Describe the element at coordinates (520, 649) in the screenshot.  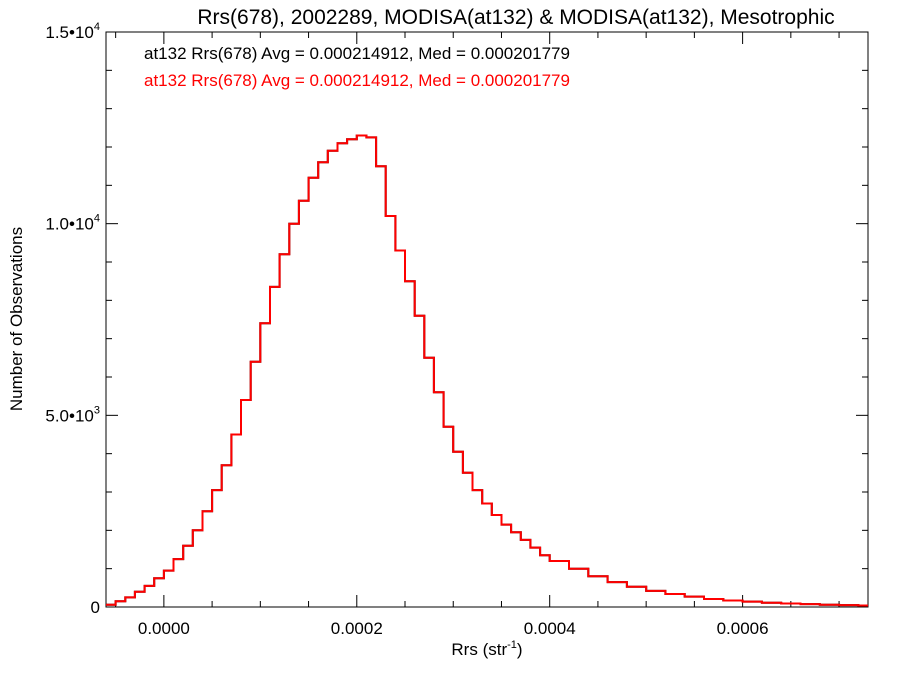
I see `x-axis-label-tail: )` at that location.